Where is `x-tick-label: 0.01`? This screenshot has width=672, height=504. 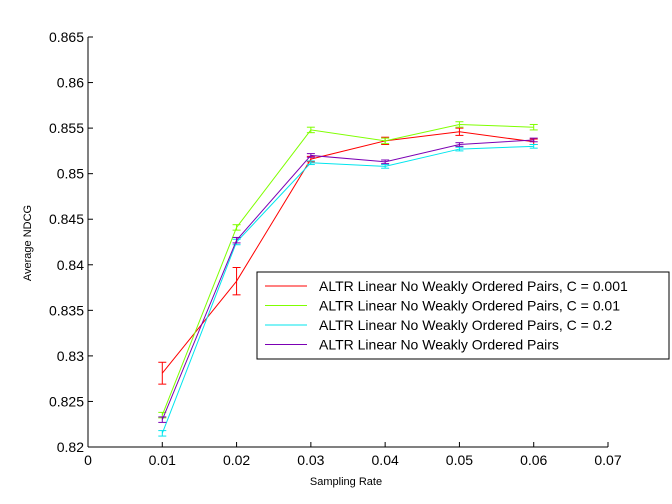 x-tick-label: 0.01 is located at coordinates (162, 460).